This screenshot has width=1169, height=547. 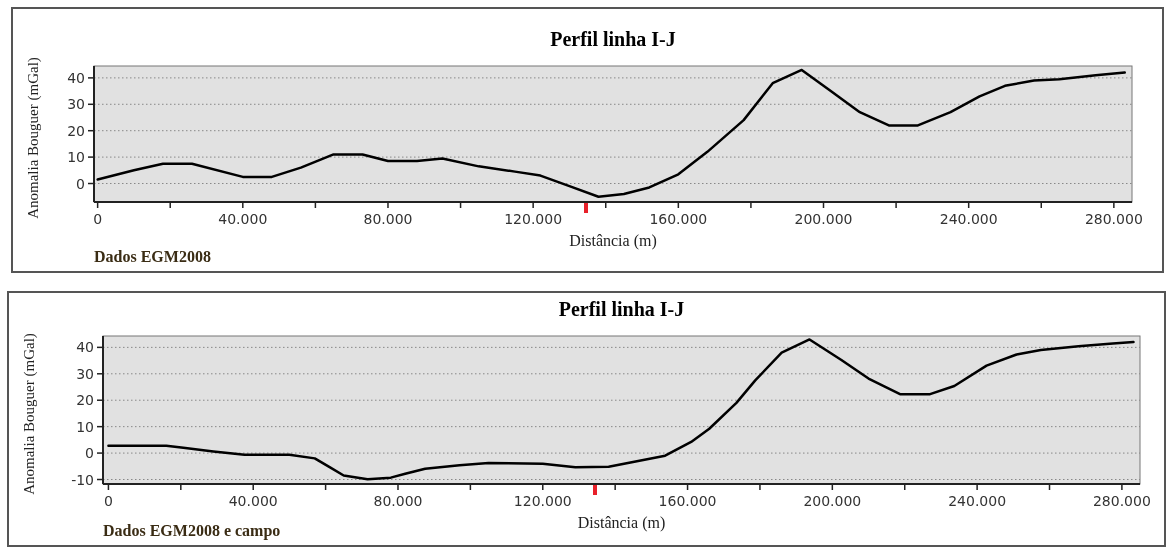 What do you see at coordinates (82, 479) in the screenshot?
I see `y-tick-label: -10` at bounding box center [82, 479].